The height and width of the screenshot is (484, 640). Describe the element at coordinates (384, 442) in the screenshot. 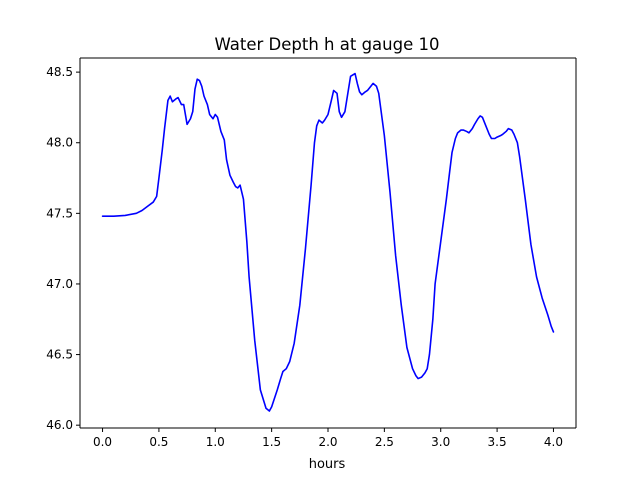

I see `x-tick-label: 2.5` at that location.